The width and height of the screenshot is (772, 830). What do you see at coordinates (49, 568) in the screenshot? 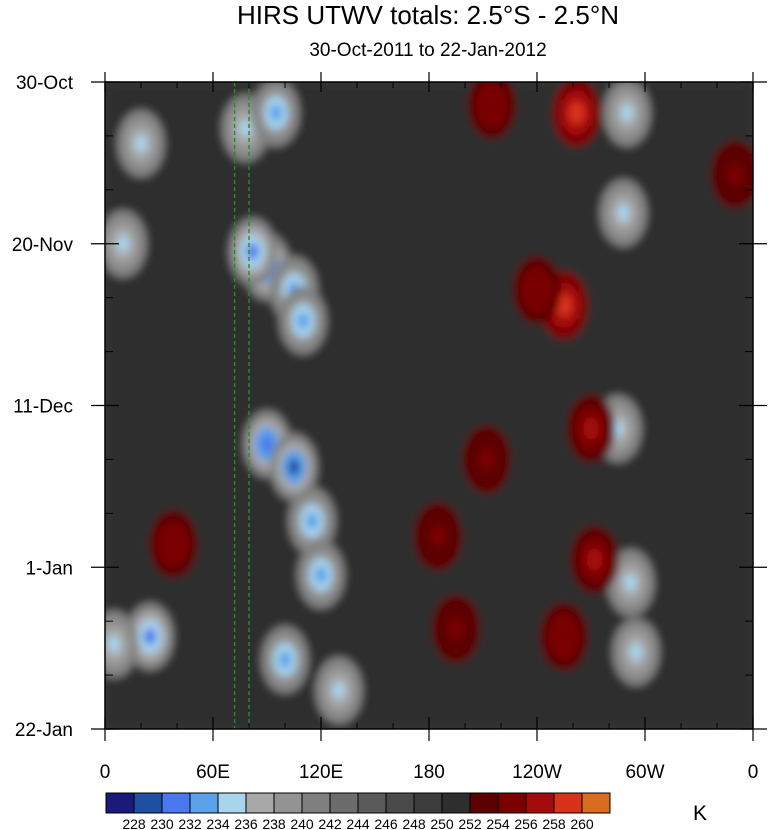
I see `y-tick-label: 1-Jan` at bounding box center [49, 568].